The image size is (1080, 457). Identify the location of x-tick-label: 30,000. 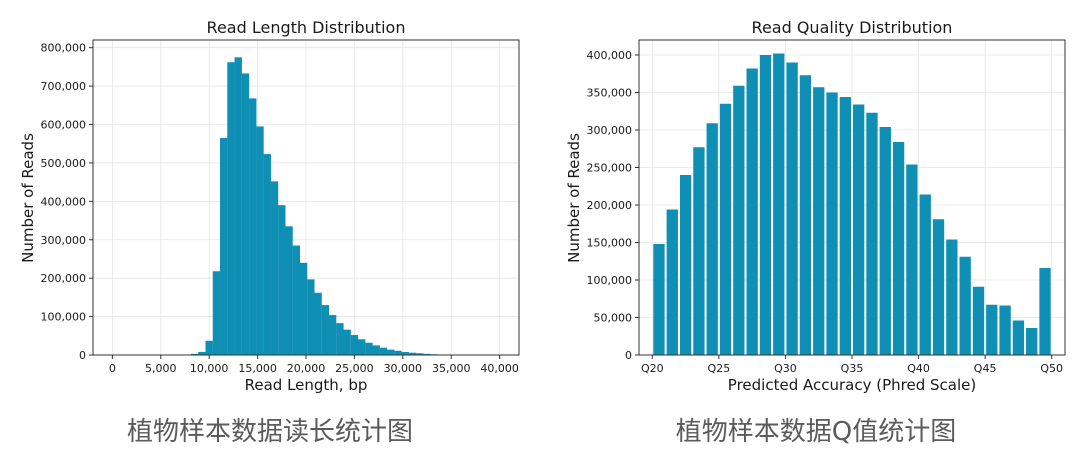
(403, 368).